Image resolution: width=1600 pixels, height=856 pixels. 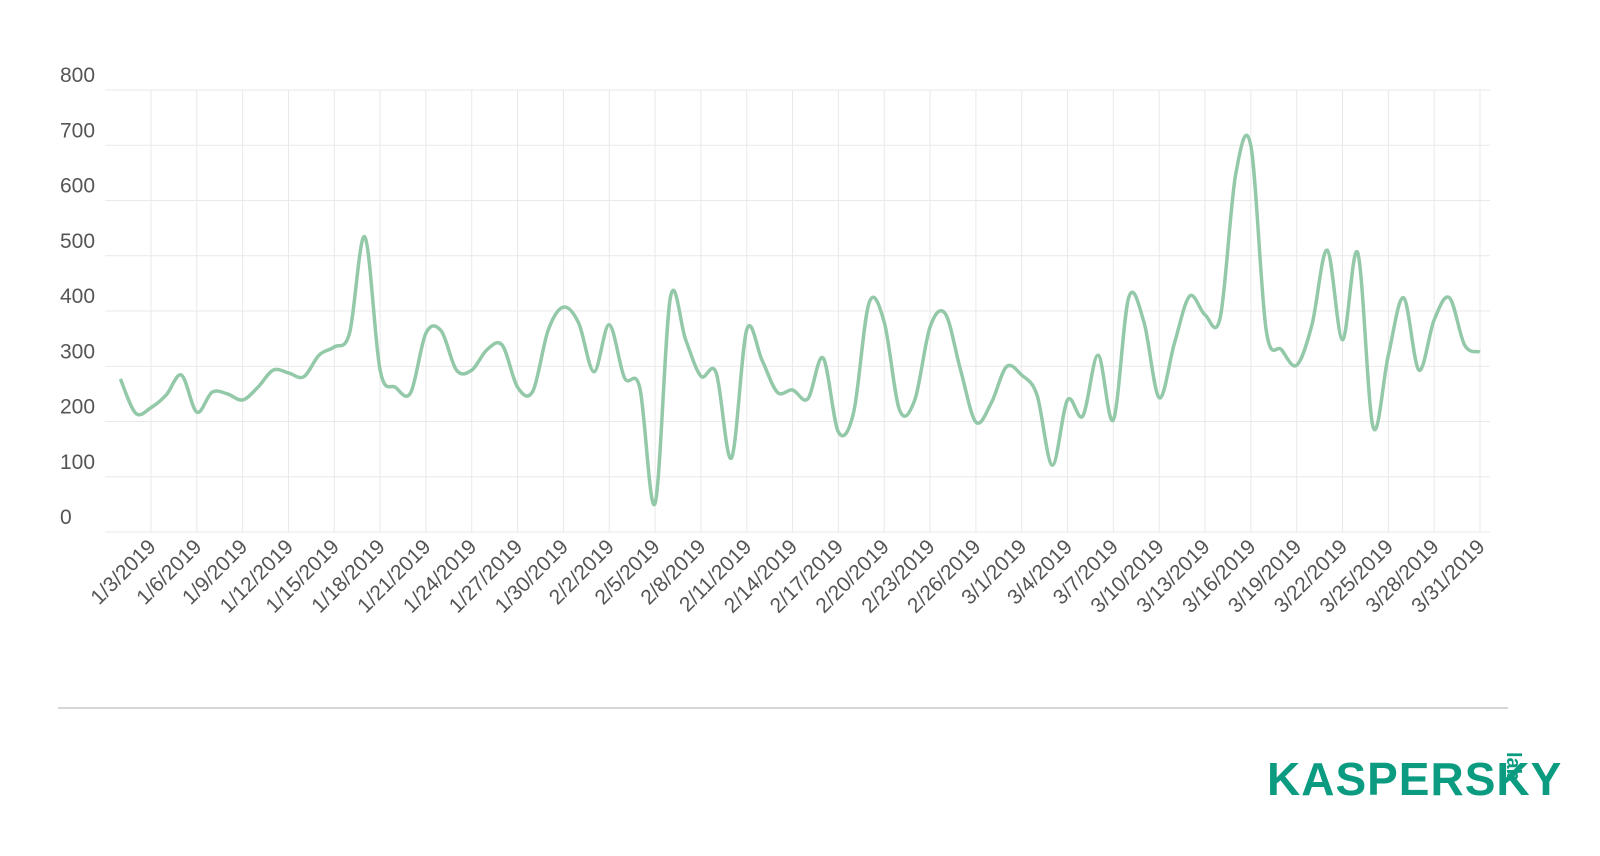 I want to click on y-tick-label: 500, so click(x=77, y=241).